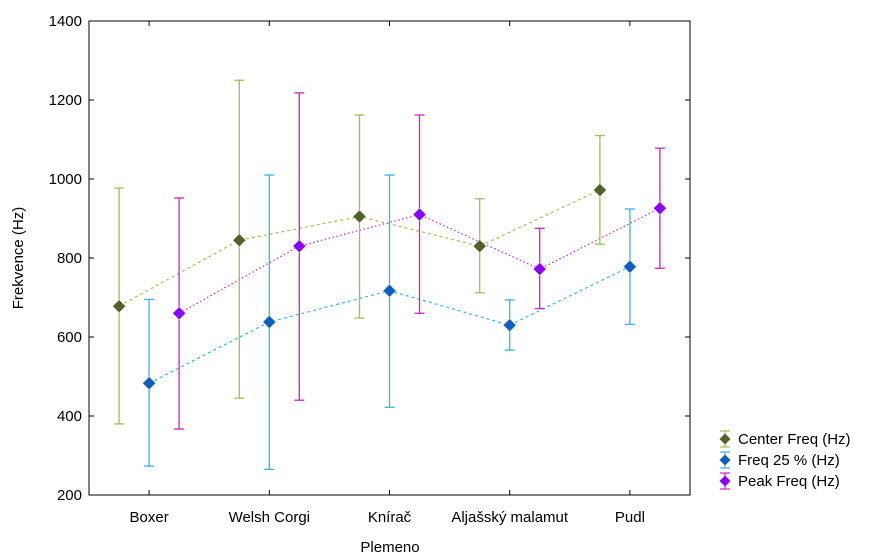 Image resolution: width=882 pixels, height=554 pixels. Describe the element at coordinates (789, 481) in the screenshot. I see `legend-label: Peak Freq (Hz)` at that location.